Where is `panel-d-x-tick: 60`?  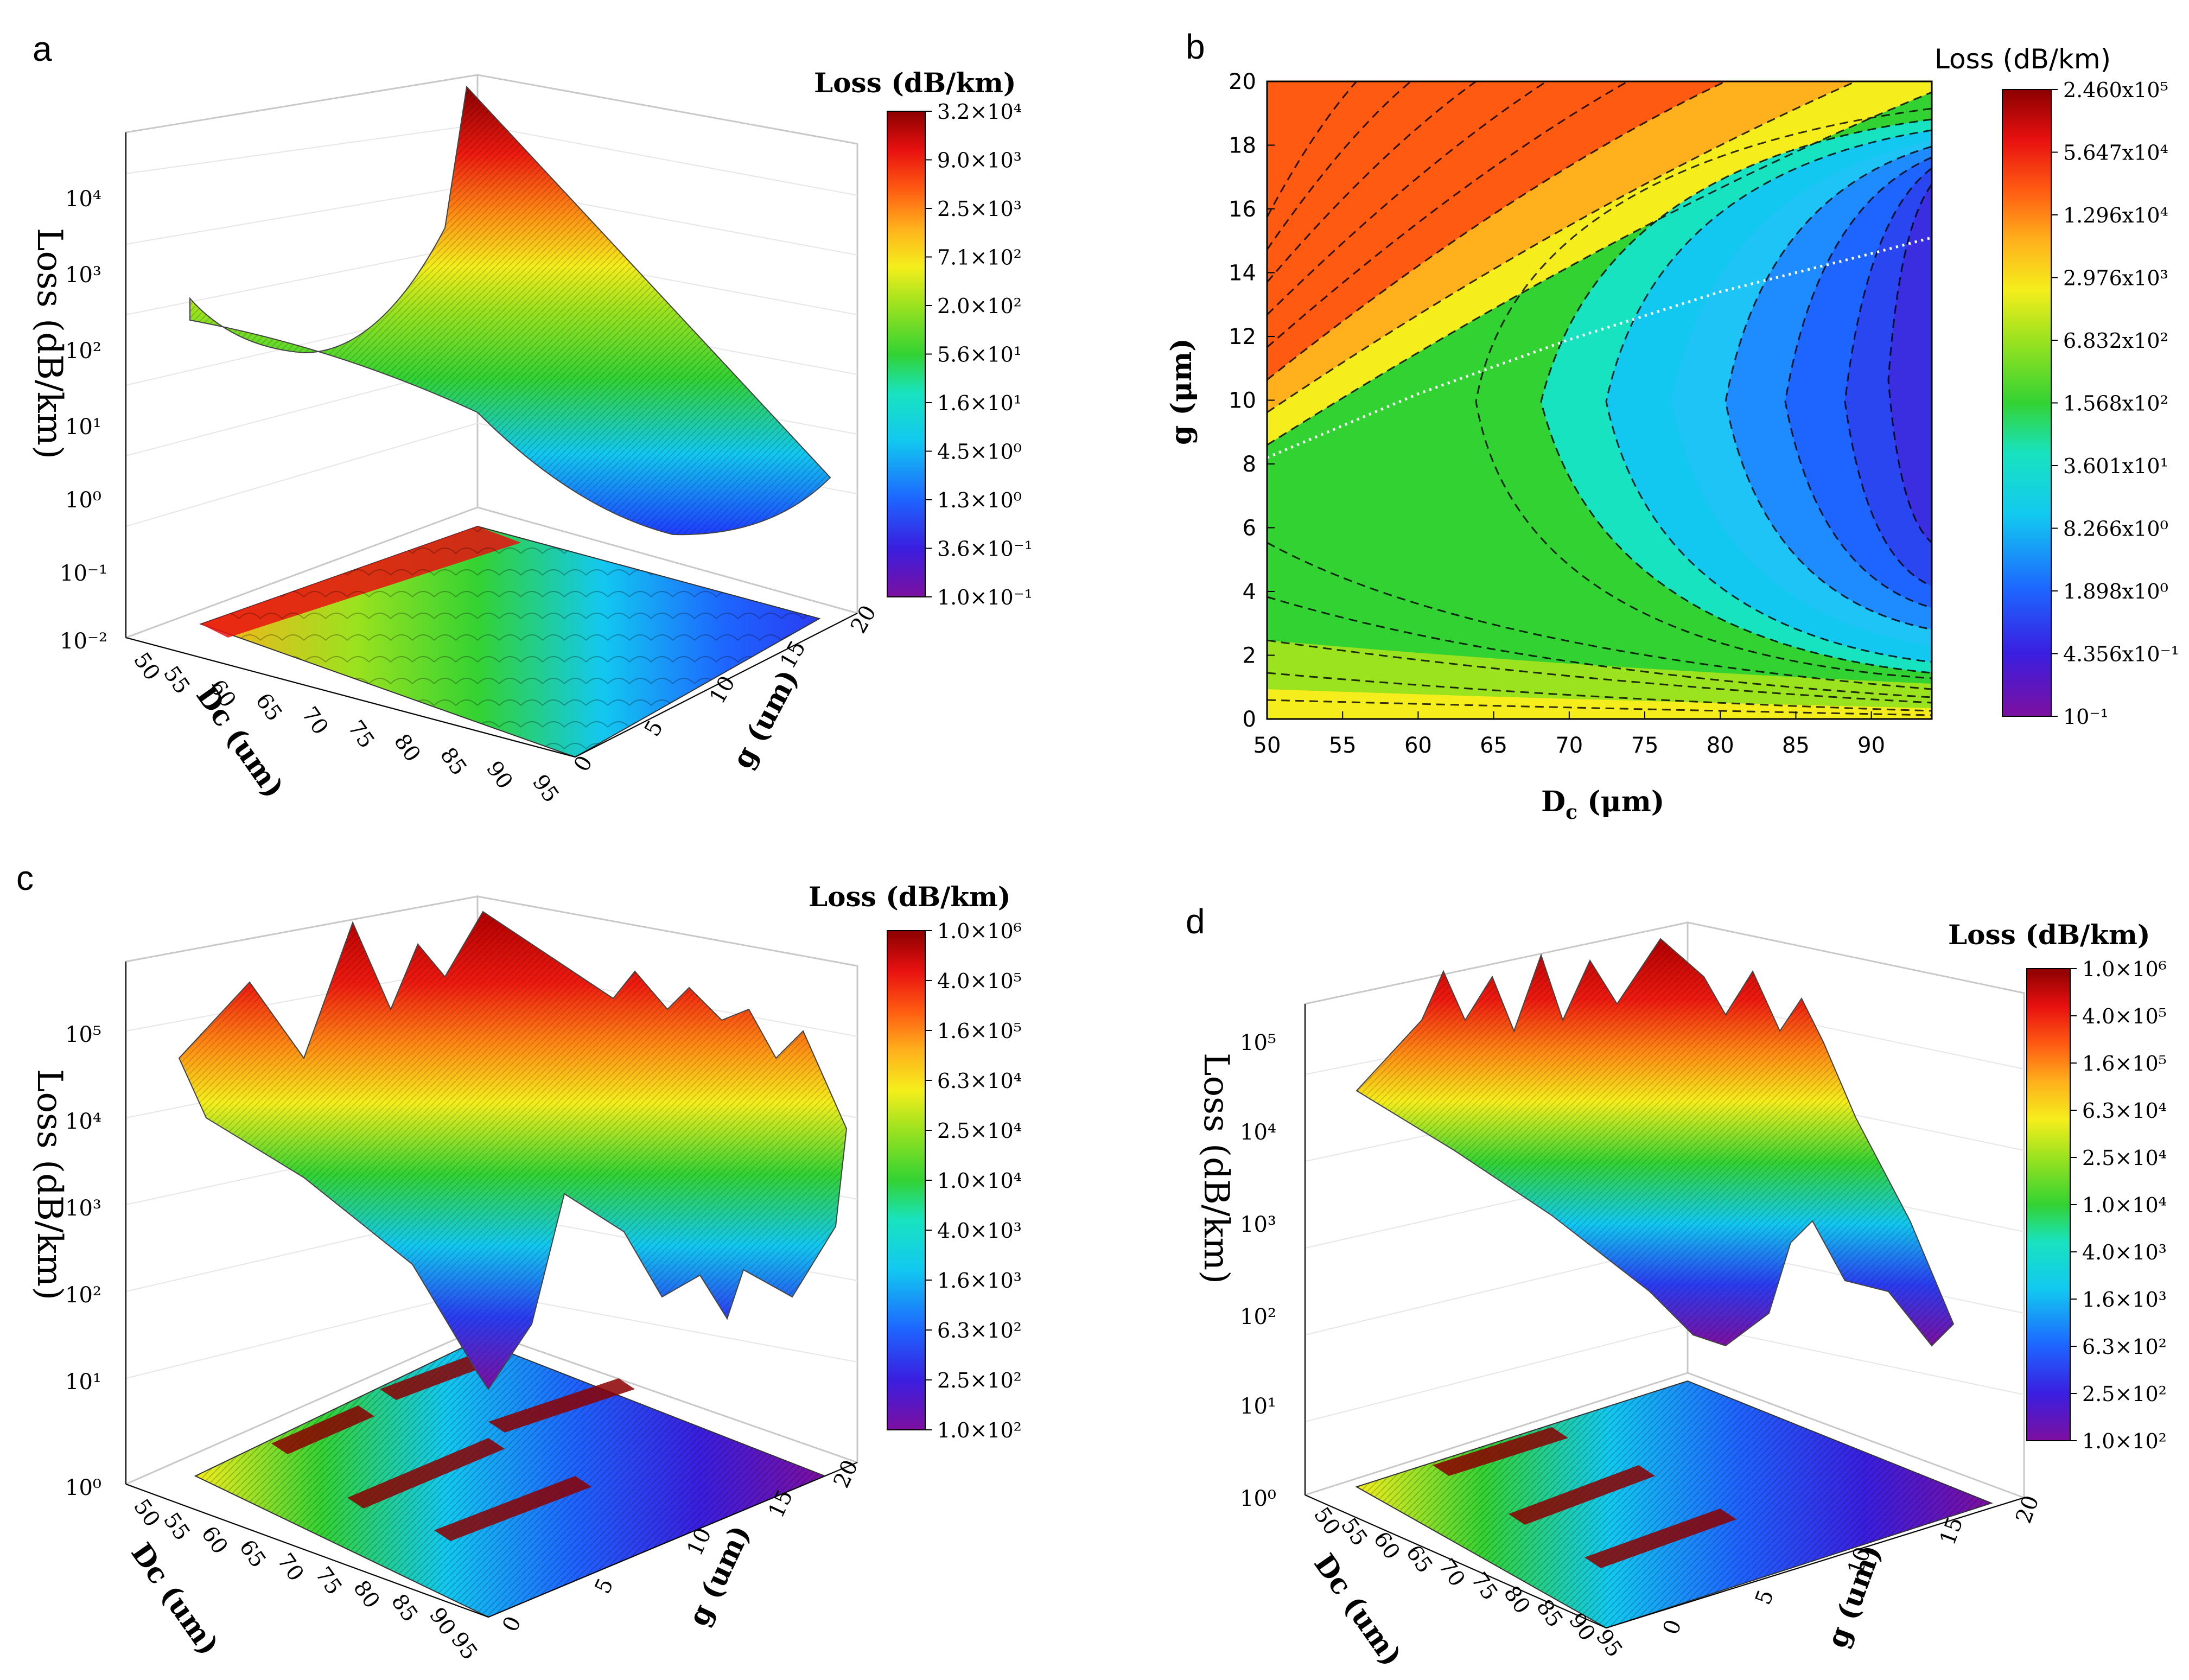
panel-d-x-tick: 60 is located at coordinates (1387, 1545).